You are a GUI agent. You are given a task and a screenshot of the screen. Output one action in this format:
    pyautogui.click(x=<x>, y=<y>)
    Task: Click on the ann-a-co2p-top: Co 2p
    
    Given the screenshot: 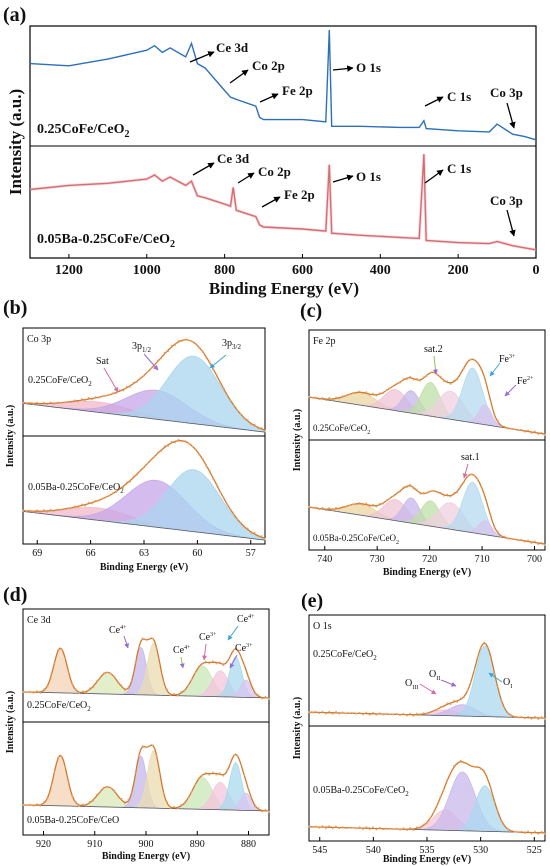 What is the action you would take?
    pyautogui.click(x=268, y=65)
    